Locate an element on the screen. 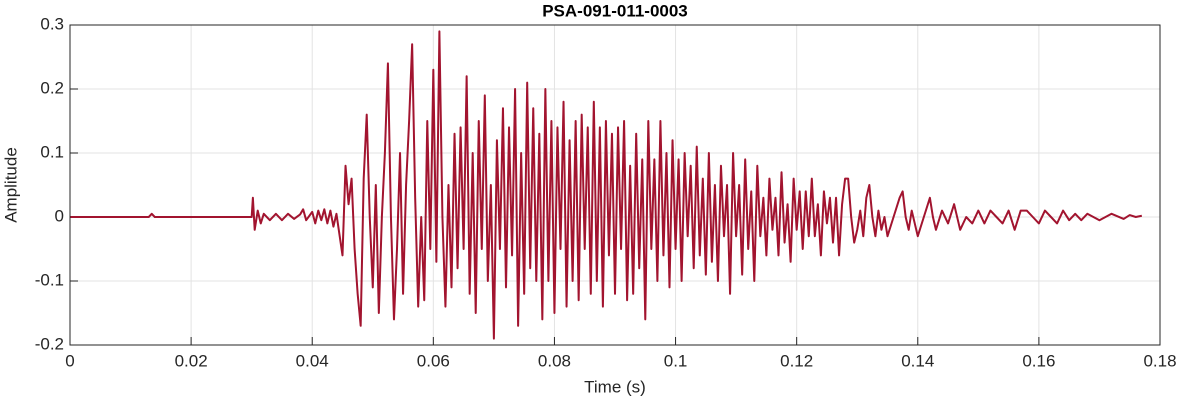  x-tick-label: 0.14 is located at coordinates (917, 360).